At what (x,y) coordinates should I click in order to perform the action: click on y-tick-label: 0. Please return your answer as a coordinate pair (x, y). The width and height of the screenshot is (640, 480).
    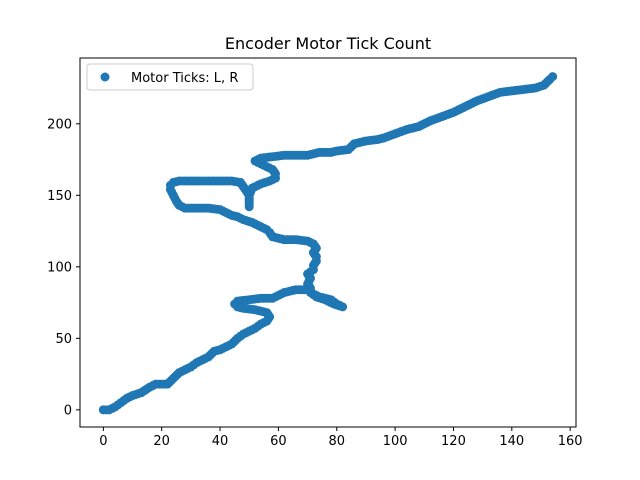
    Looking at the image, I should click on (68, 410).